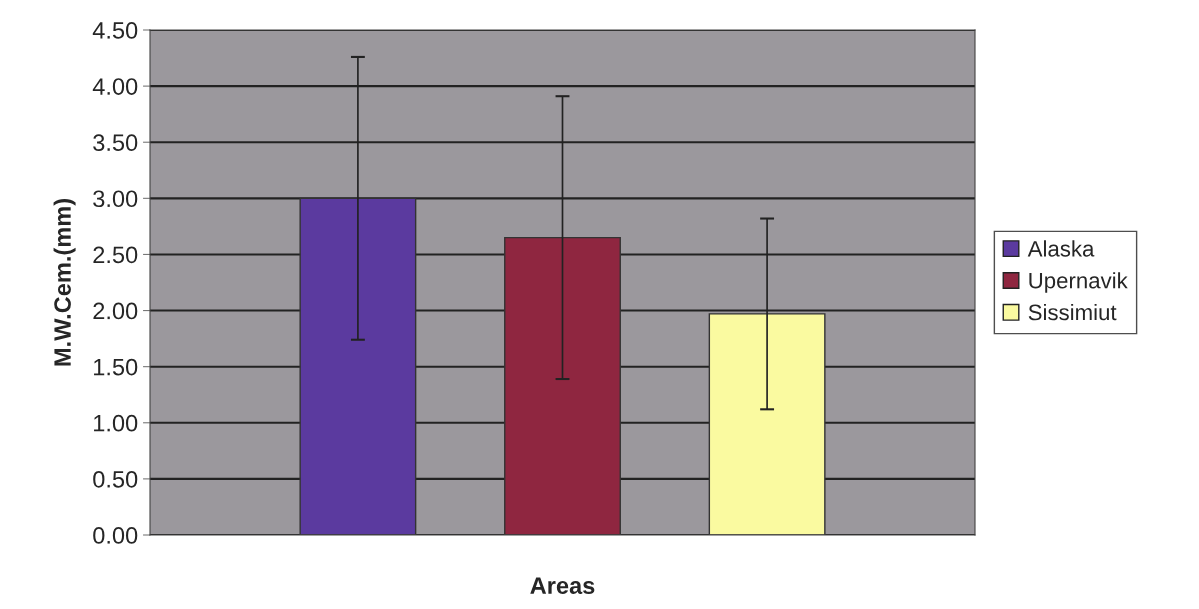 This screenshot has height=609, width=1199. I want to click on y-tick-label: 0.50, so click(115, 479).